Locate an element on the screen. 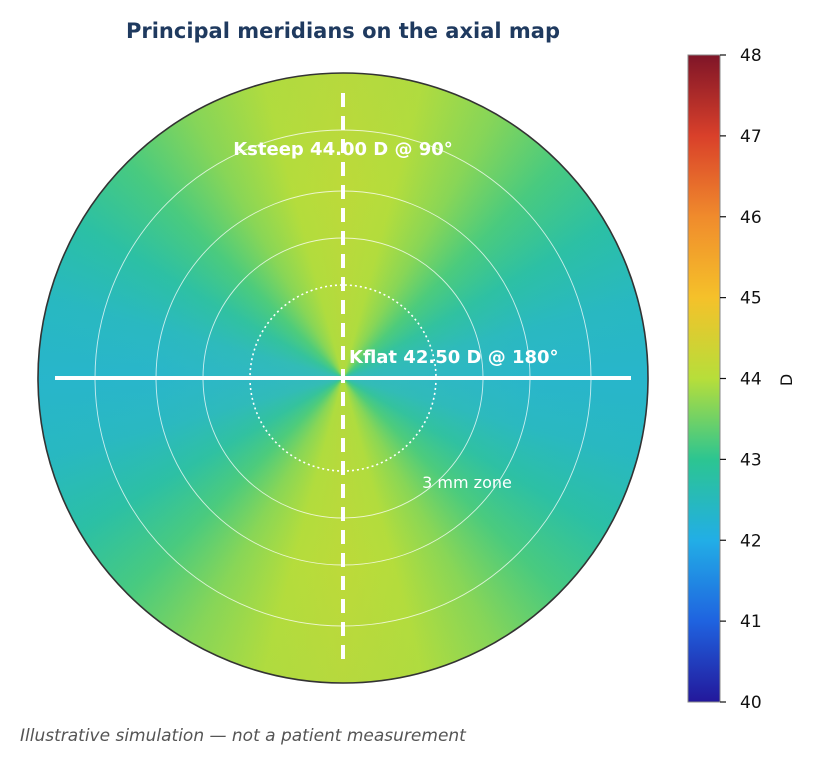 This screenshot has width=814, height=765. colorbar-tick-label: 46 is located at coordinates (751, 218).